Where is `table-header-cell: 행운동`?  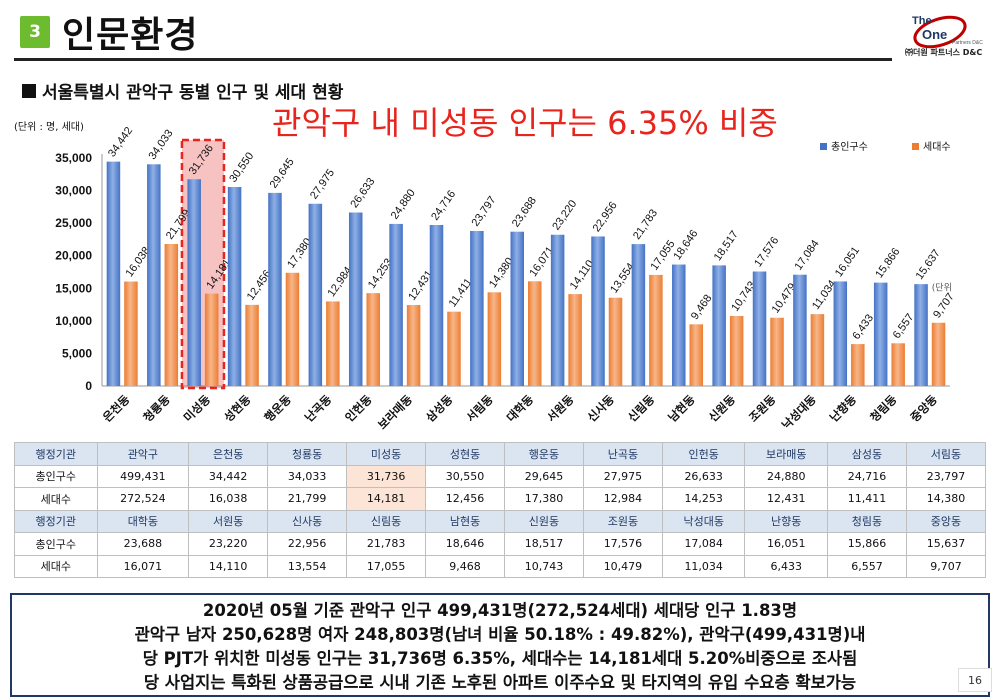
table-header-cell: 행운동 is located at coordinates (544, 454).